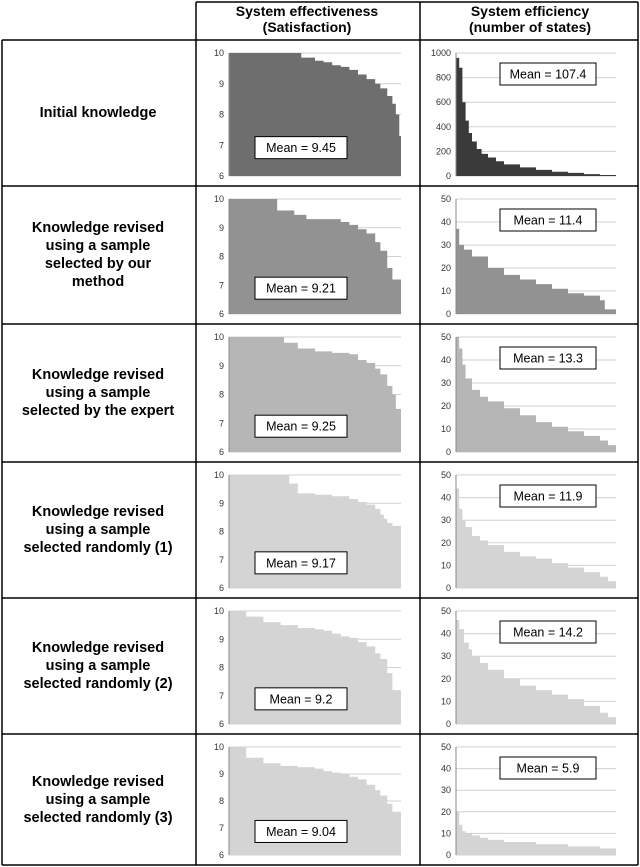 The width and height of the screenshot is (640, 867). I want to click on mean-annotation: Mean = 9.25, so click(301, 427).